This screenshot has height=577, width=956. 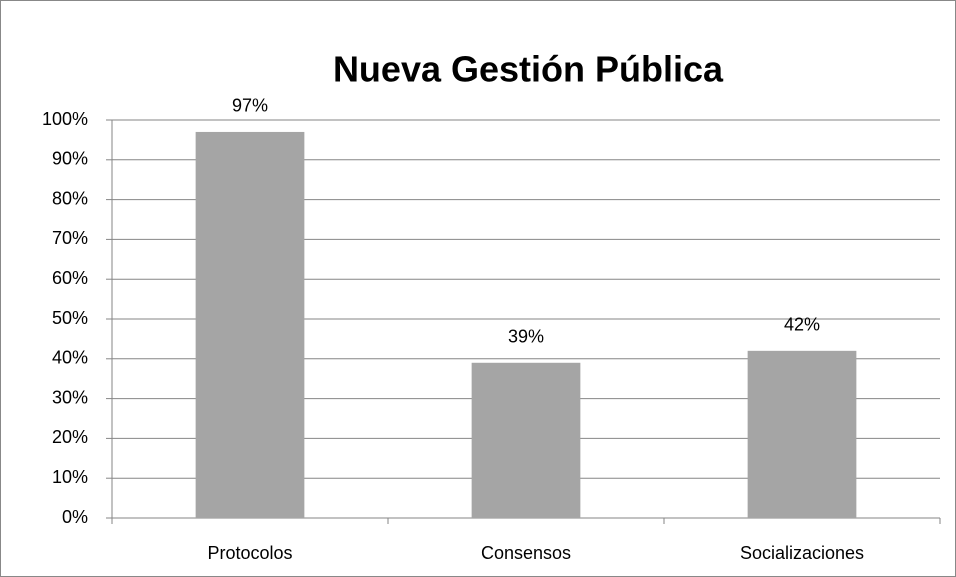 What do you see at coordinates (70, 238) in the screenshot?
I see `y-tick-label: 70%` at bounding box center [70, 238].